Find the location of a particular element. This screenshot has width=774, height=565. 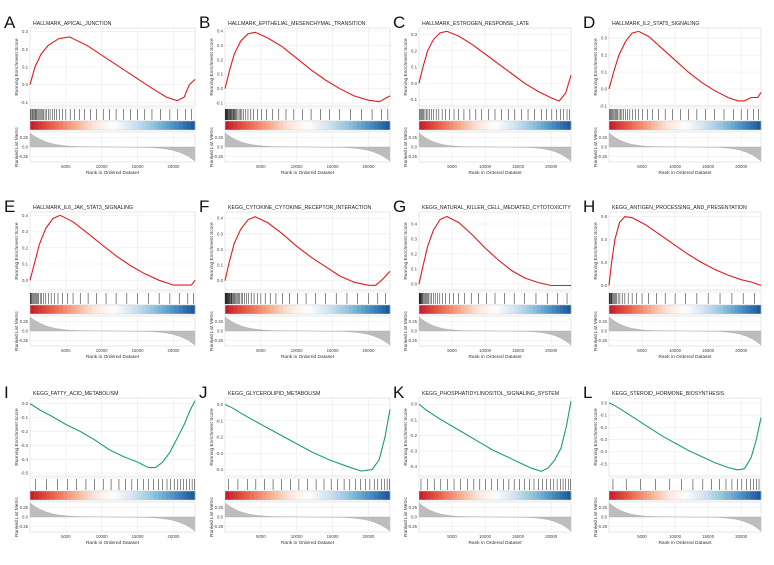

es-tick-label: 0.3 is located at coordinates (604, 38).